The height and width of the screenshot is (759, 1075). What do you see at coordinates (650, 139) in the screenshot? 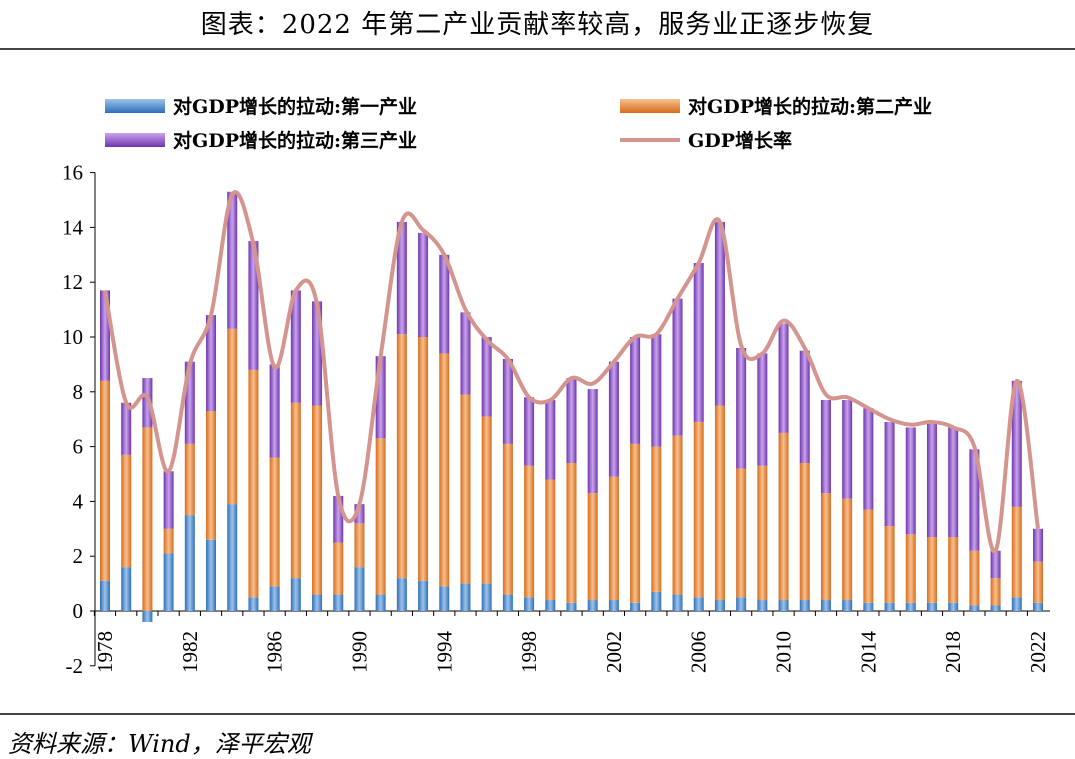
I see `legend-line-growth` at bounding box center [650, 139].